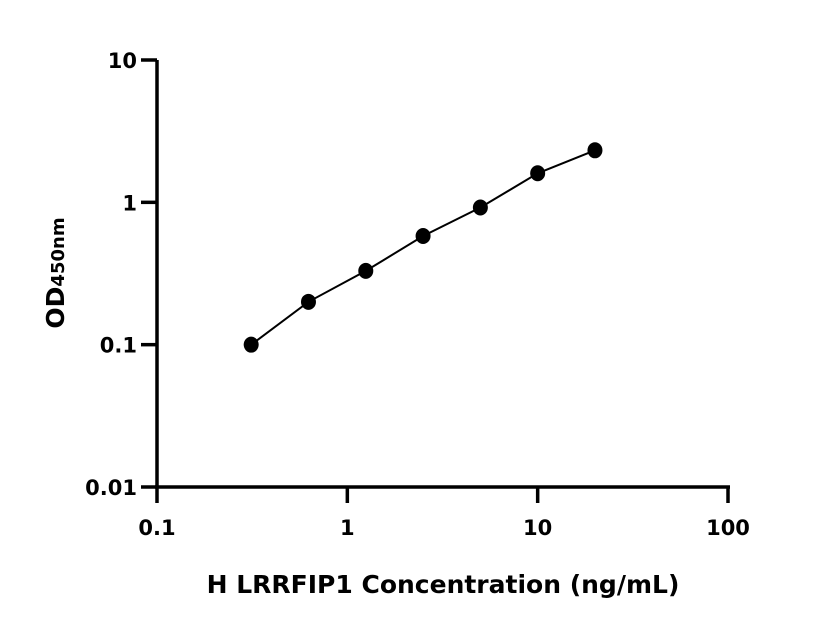 This screenshot has height=640, width=816. I want to click on x-axis-label: H LRRFIP1 Concentration (ng/mL), so click(443, 584).